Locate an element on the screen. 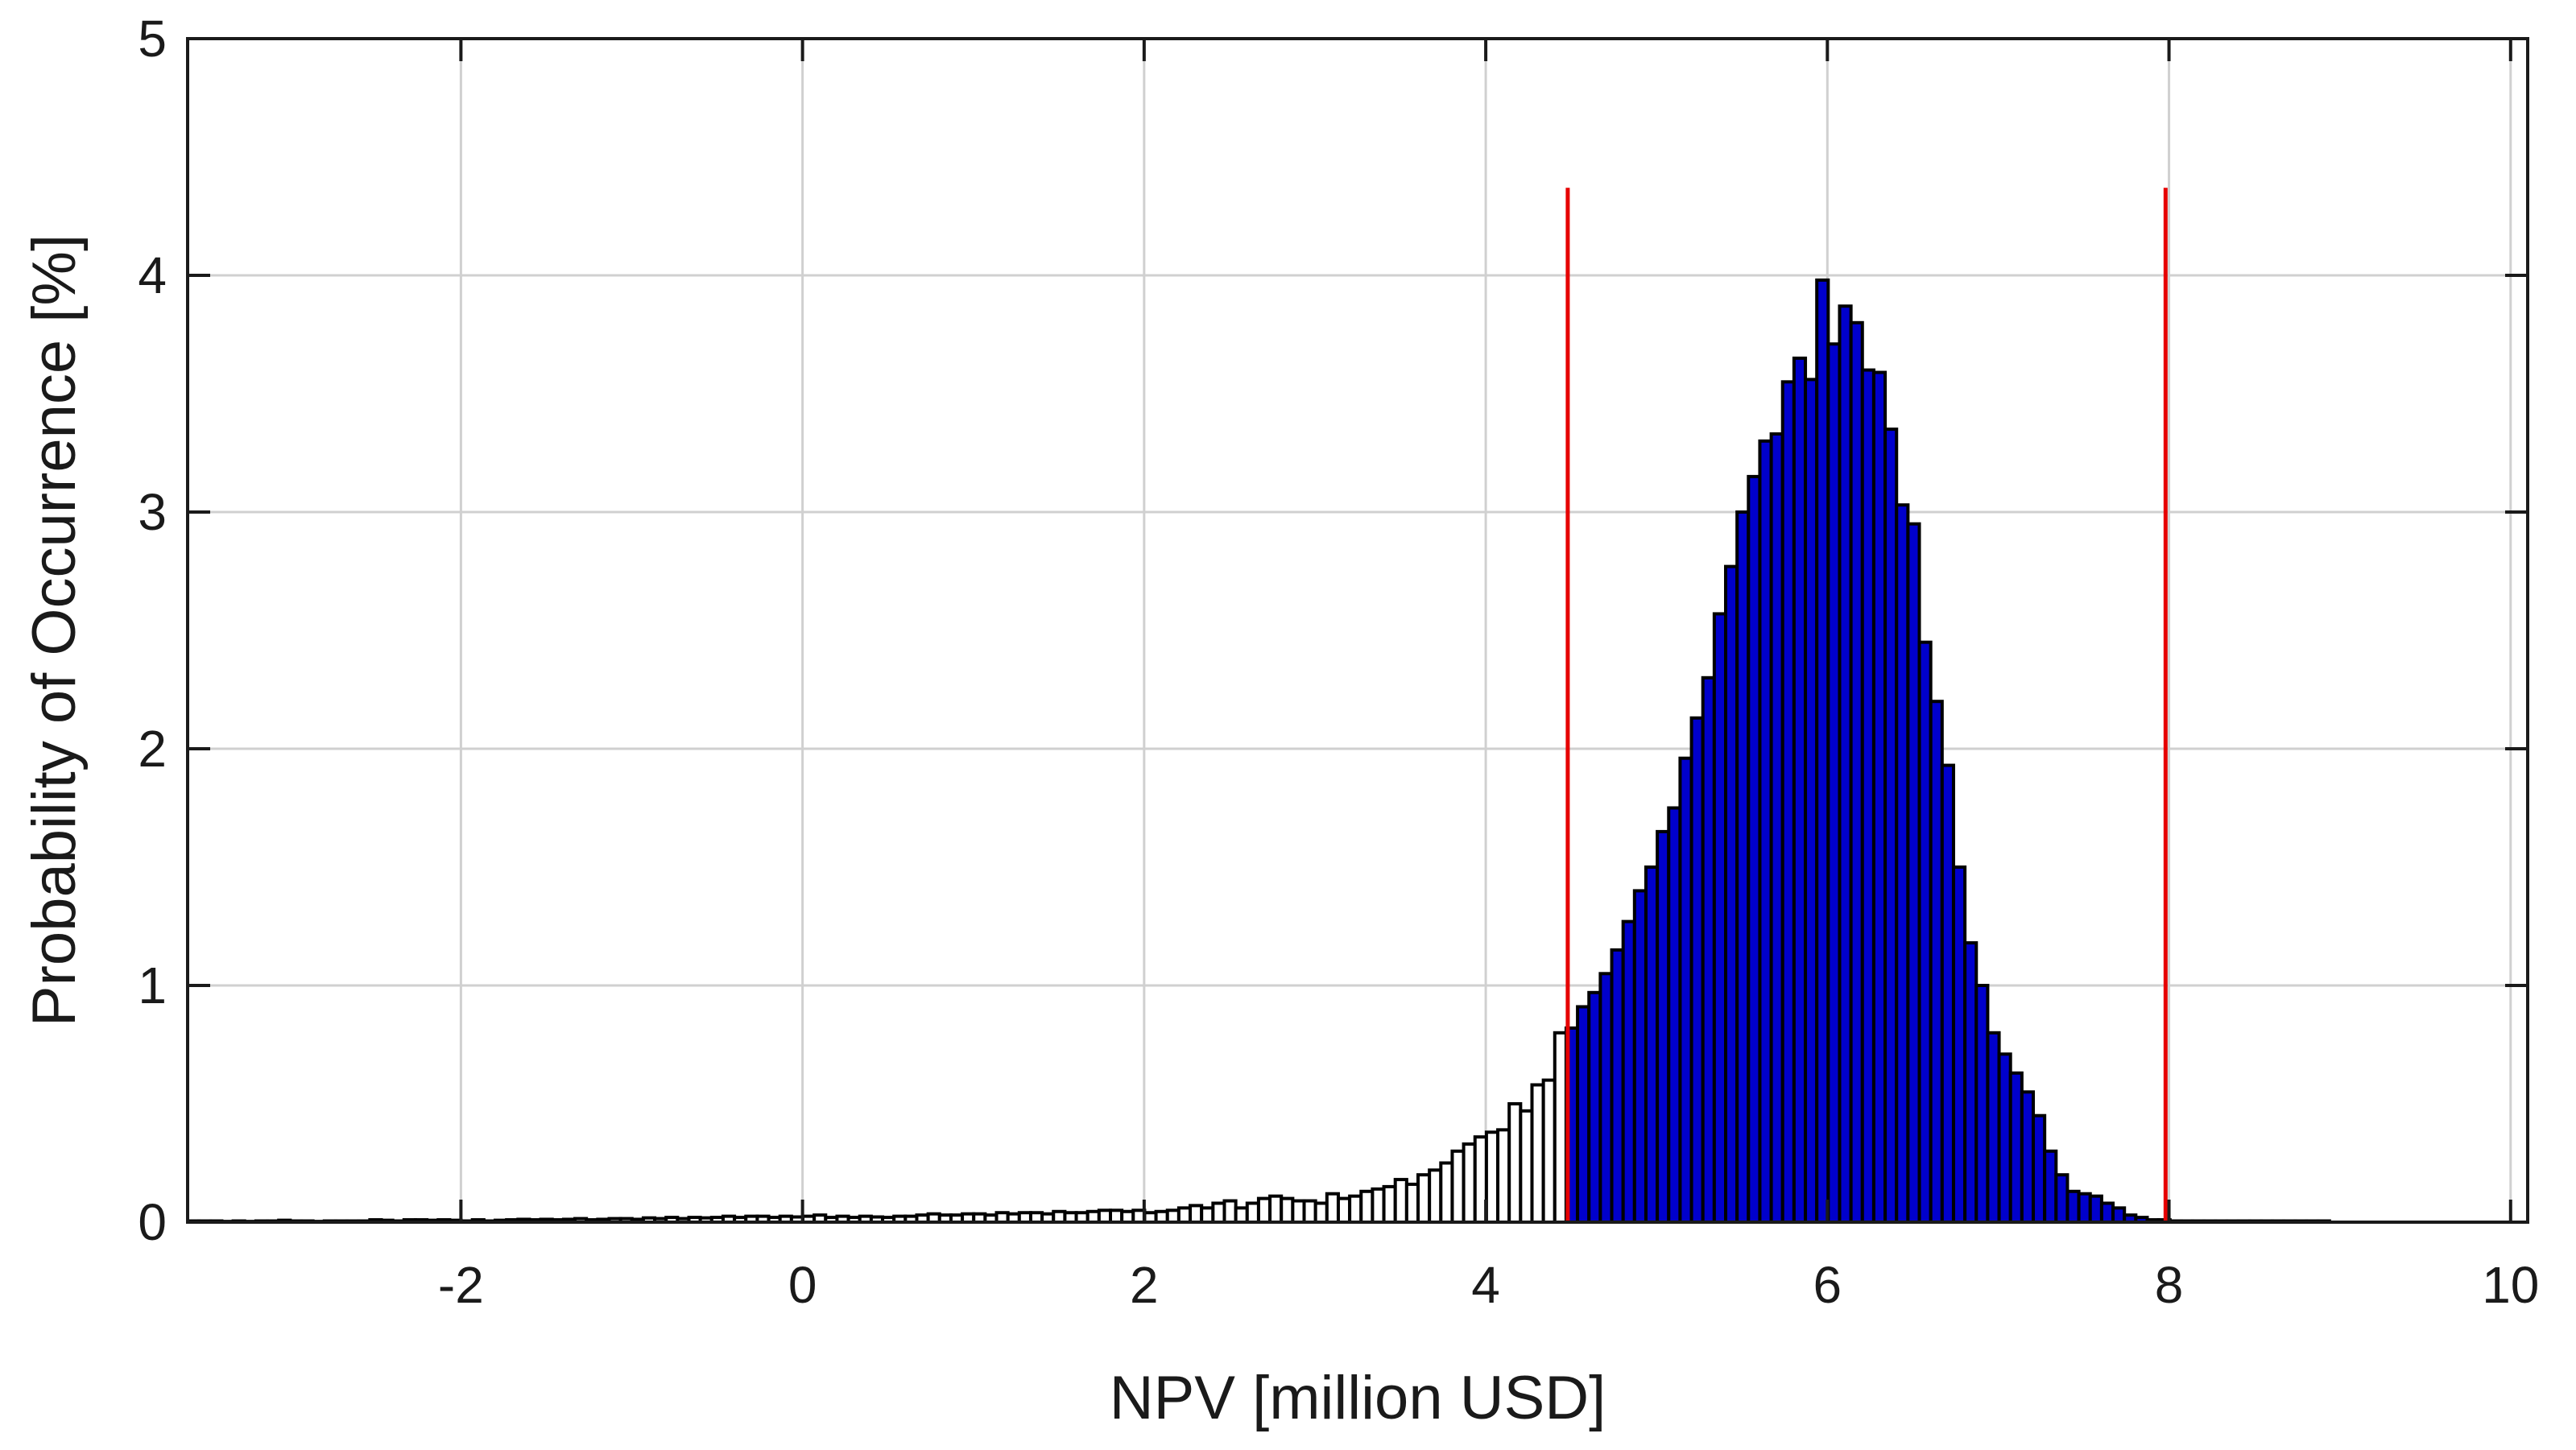 The height and width of the screenshot is (1450, 2576). x-tick-label: 4 is located at coordinates (1486, 1285).